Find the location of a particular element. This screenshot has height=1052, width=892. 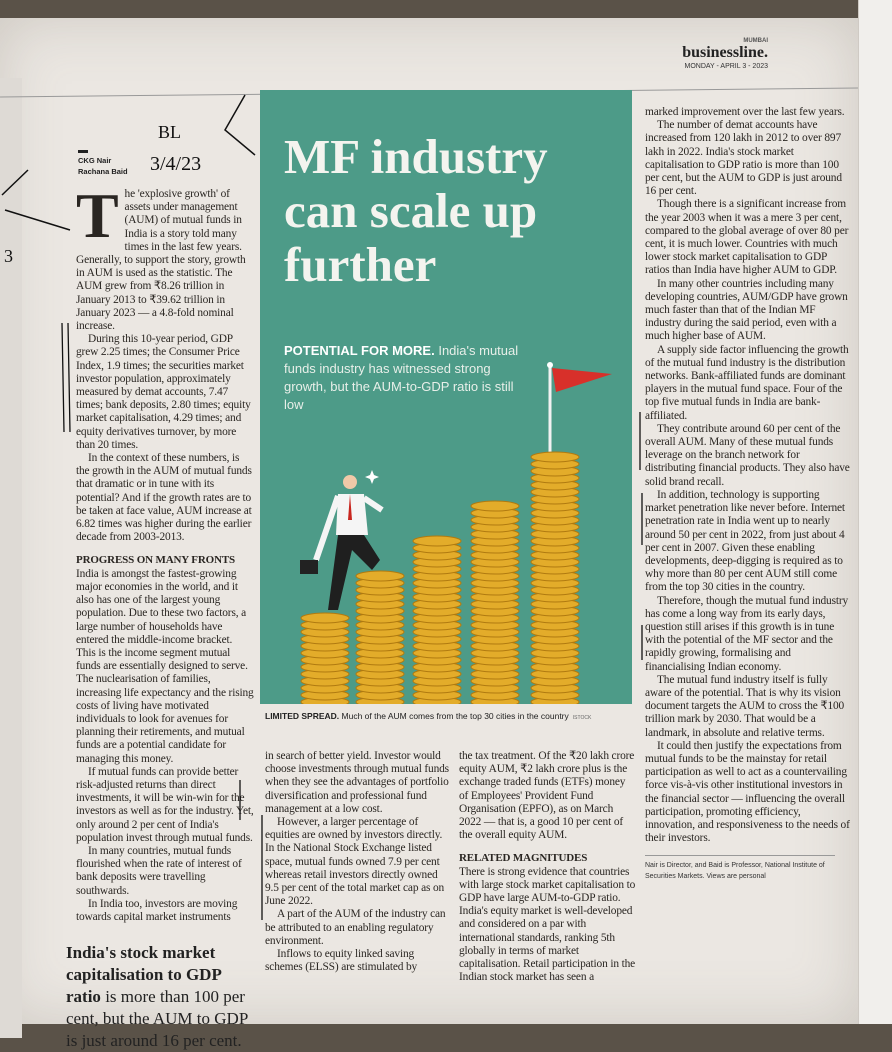

previous-page-edge is located at coordinates (11, 558).